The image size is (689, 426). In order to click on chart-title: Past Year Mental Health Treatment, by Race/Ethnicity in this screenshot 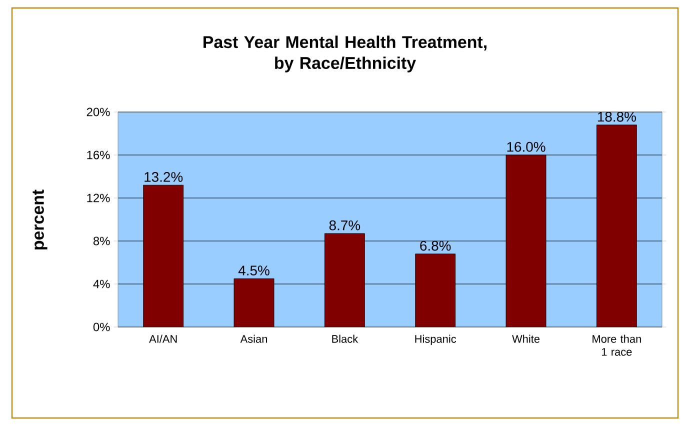, I will do `click(345, 54)`.